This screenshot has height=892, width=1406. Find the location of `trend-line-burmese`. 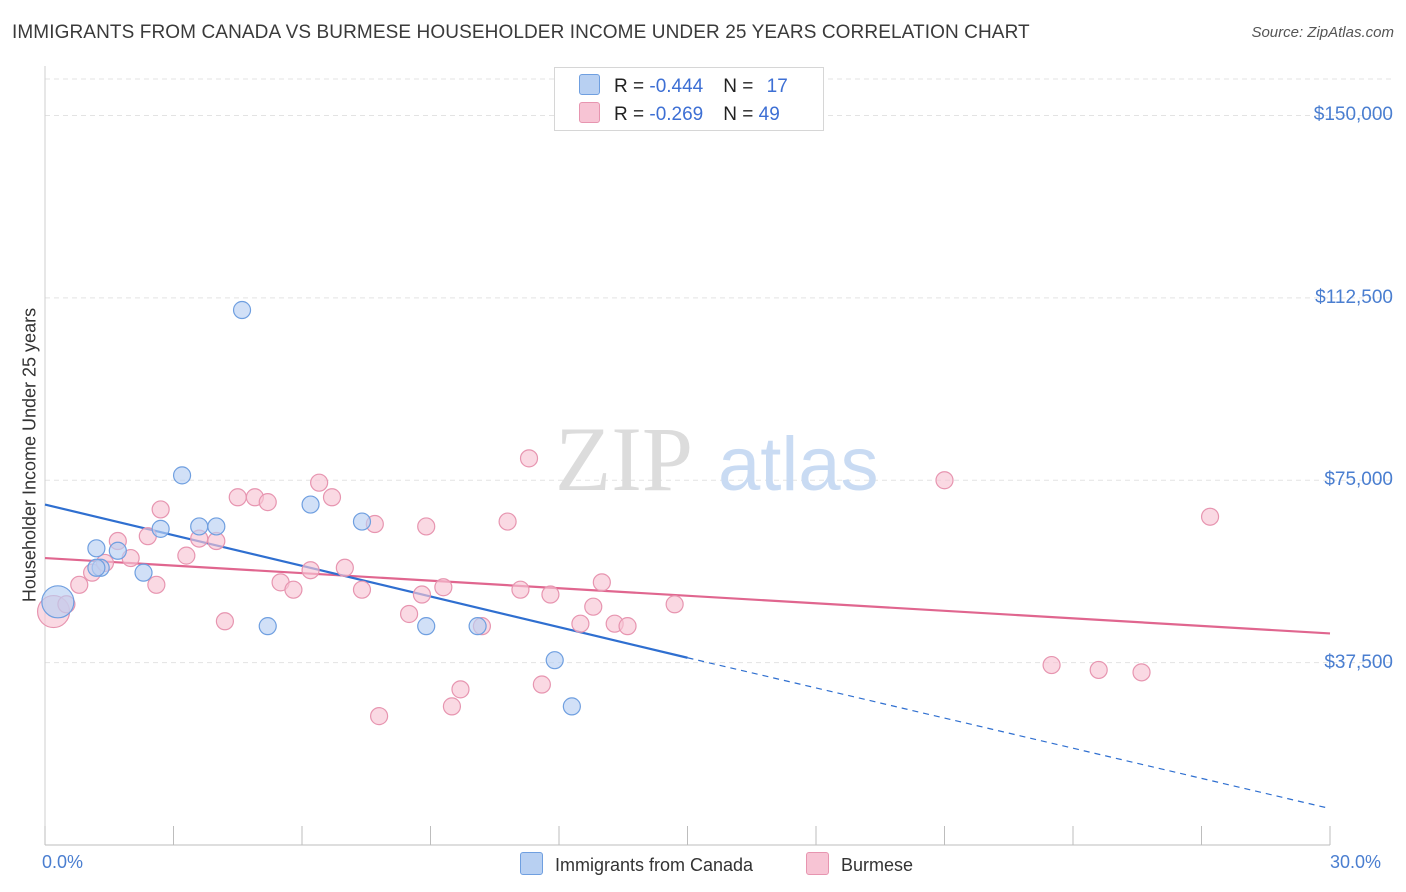

trend-line-burmese is located at coordinates (687, 595).